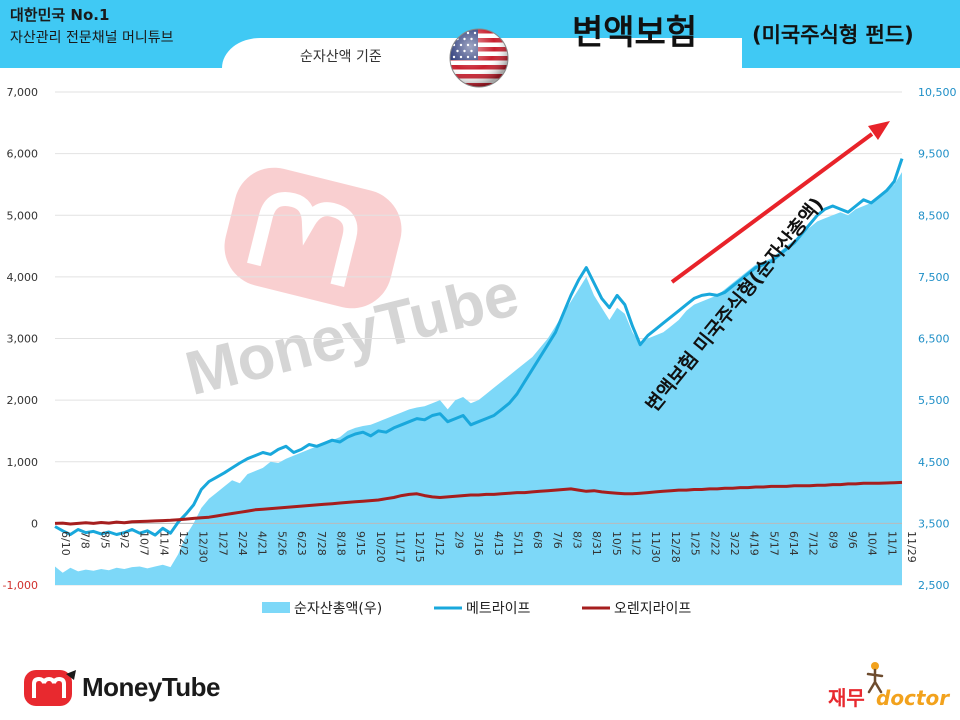  I want to click on x-tick-label: 11/17, so click(399, 547).